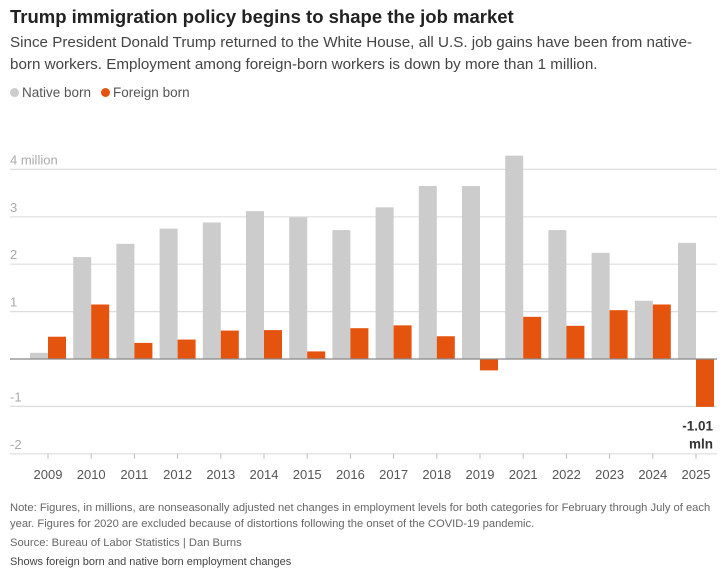  I want to click on bar-foreign-2014, so click(273, 344).